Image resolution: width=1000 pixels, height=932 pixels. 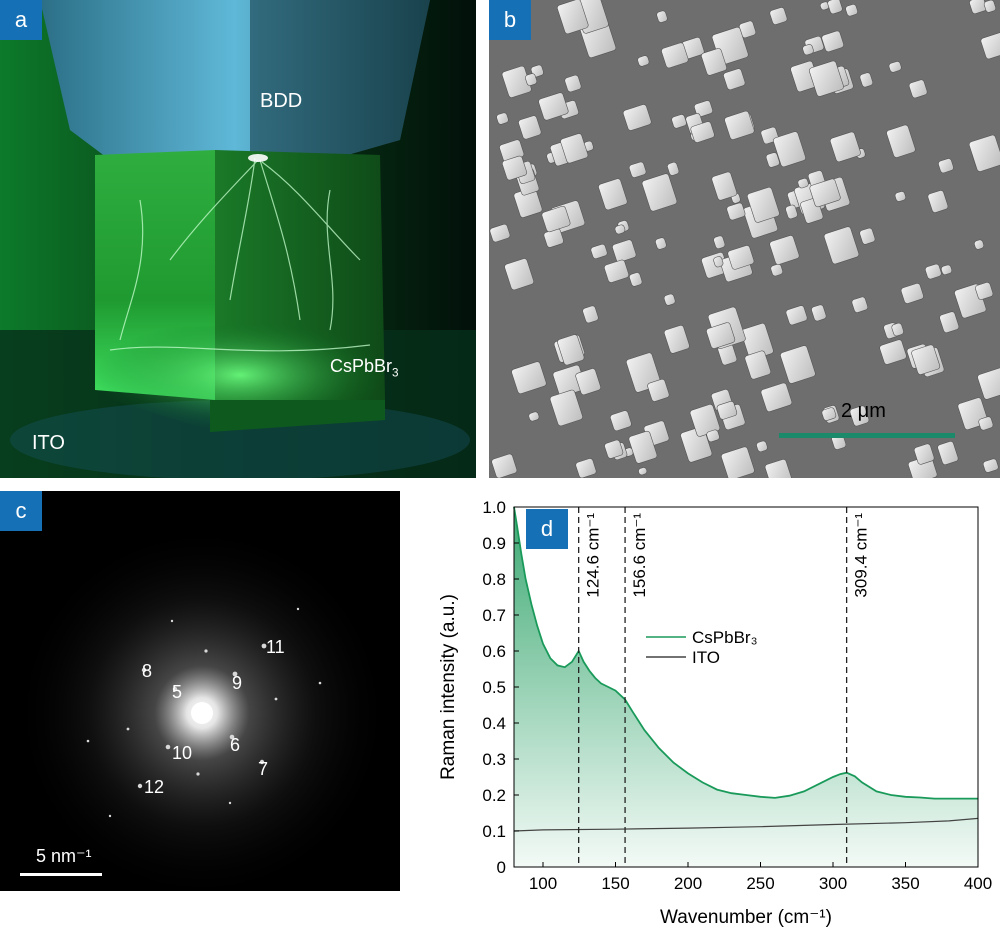 I want to click on x-tick-label: 150, so click(x=615, y=883).